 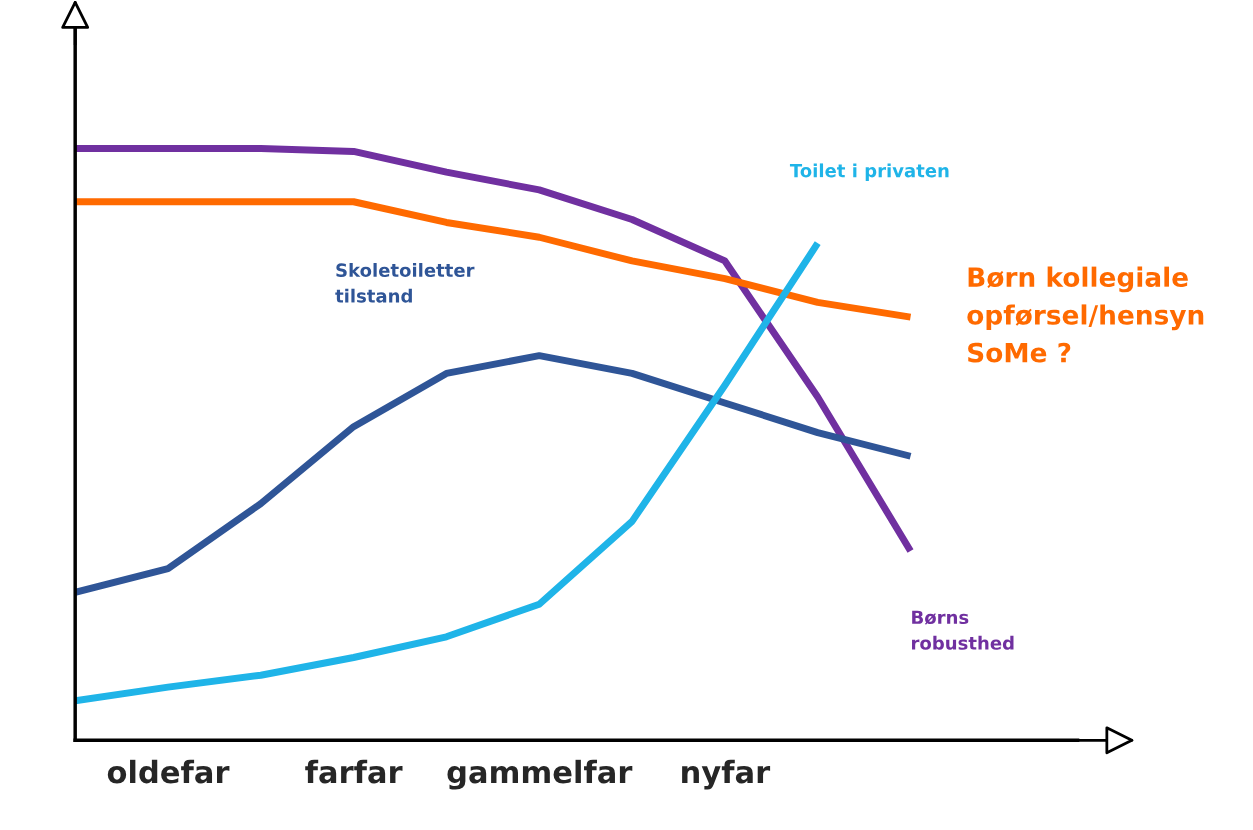 I want to click on x-tick-label: farfar, so click(x=354, y=771).